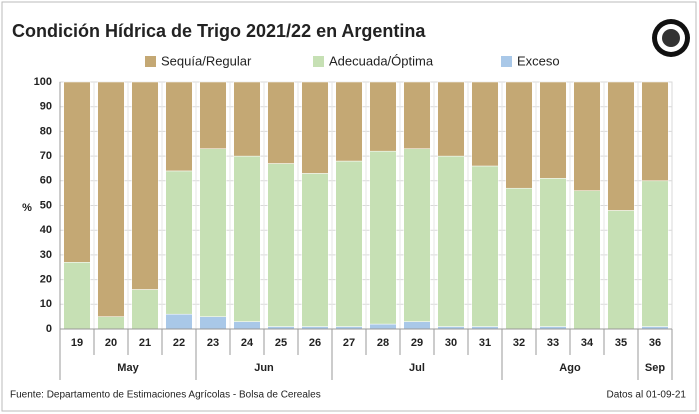  What do you see at coordinates (485, 343) in the screenshot?
I see `x-tick-label: 31` at bounding box center [485, 343].